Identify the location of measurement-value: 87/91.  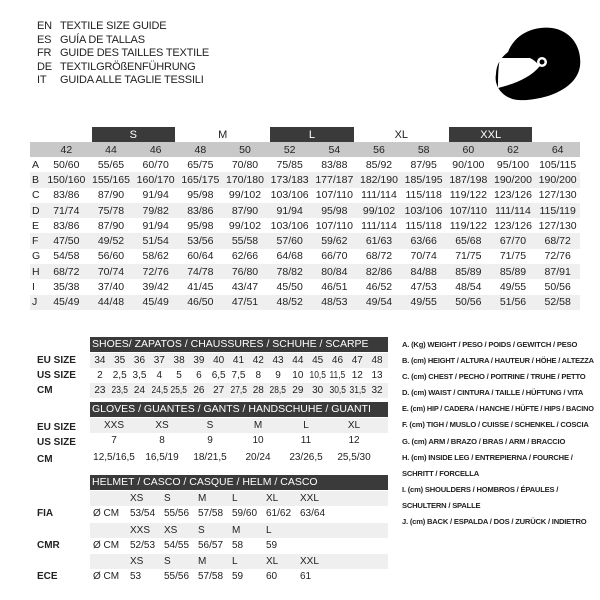
(557, 272).